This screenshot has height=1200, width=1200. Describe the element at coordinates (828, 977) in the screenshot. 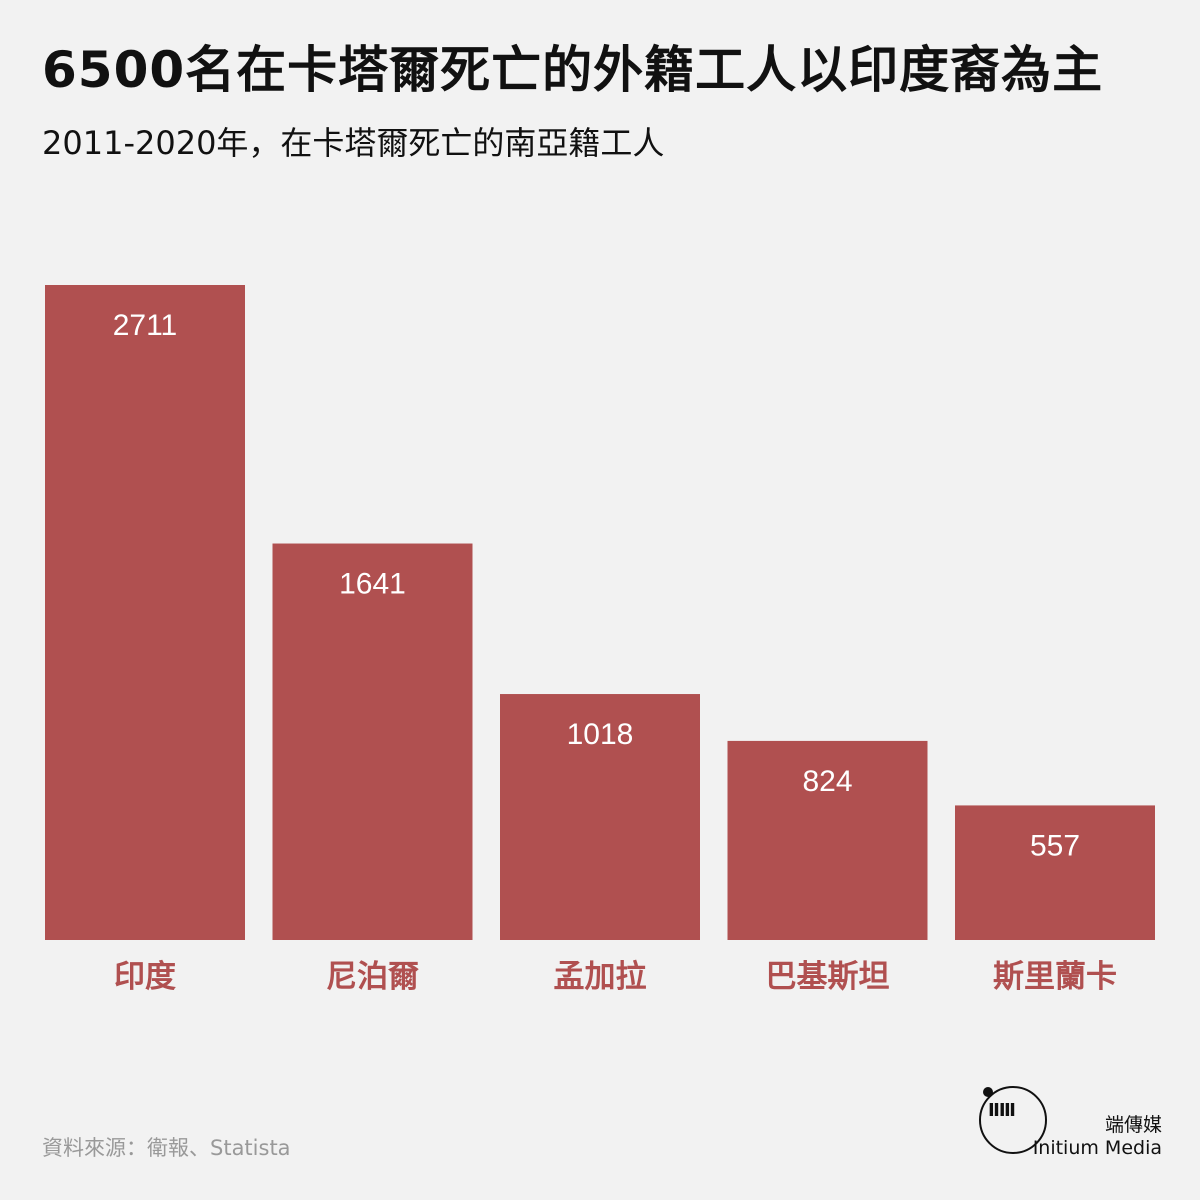

I see `category-label: 巴基斯坦` at that location.